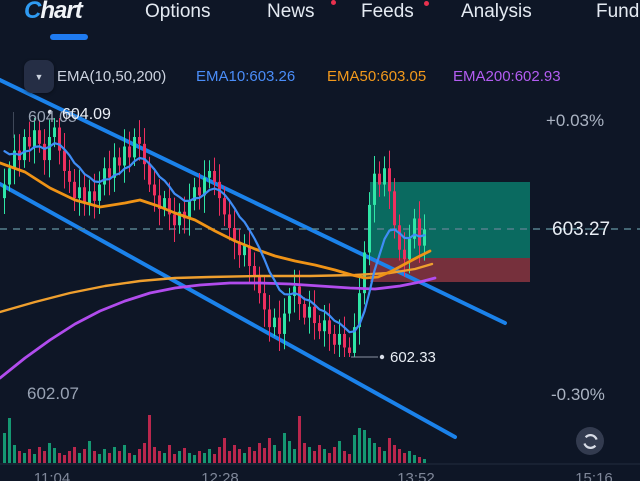  Describe the element at coordinates (112, 76) in the screenshot. I see `legend-ema-title: EMA(10,50,200)` at that location.